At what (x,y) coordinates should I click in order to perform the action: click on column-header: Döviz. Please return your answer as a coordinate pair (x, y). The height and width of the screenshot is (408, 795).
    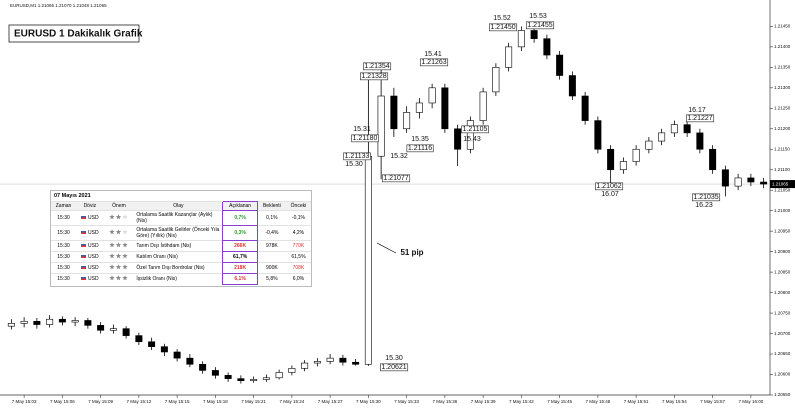
    Looking at the image, I should click on (90, 206).